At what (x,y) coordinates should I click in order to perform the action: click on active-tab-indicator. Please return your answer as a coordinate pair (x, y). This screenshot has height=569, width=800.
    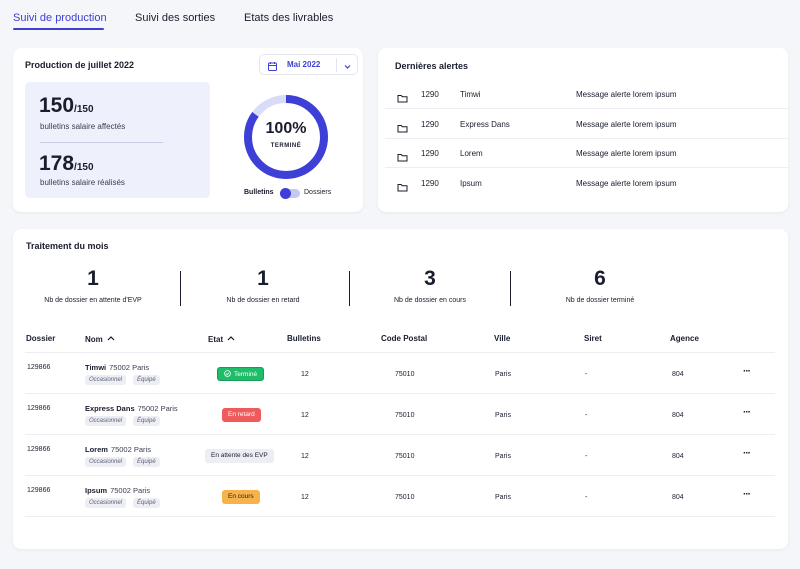
    Looking at the image, I should click on (58, 29).